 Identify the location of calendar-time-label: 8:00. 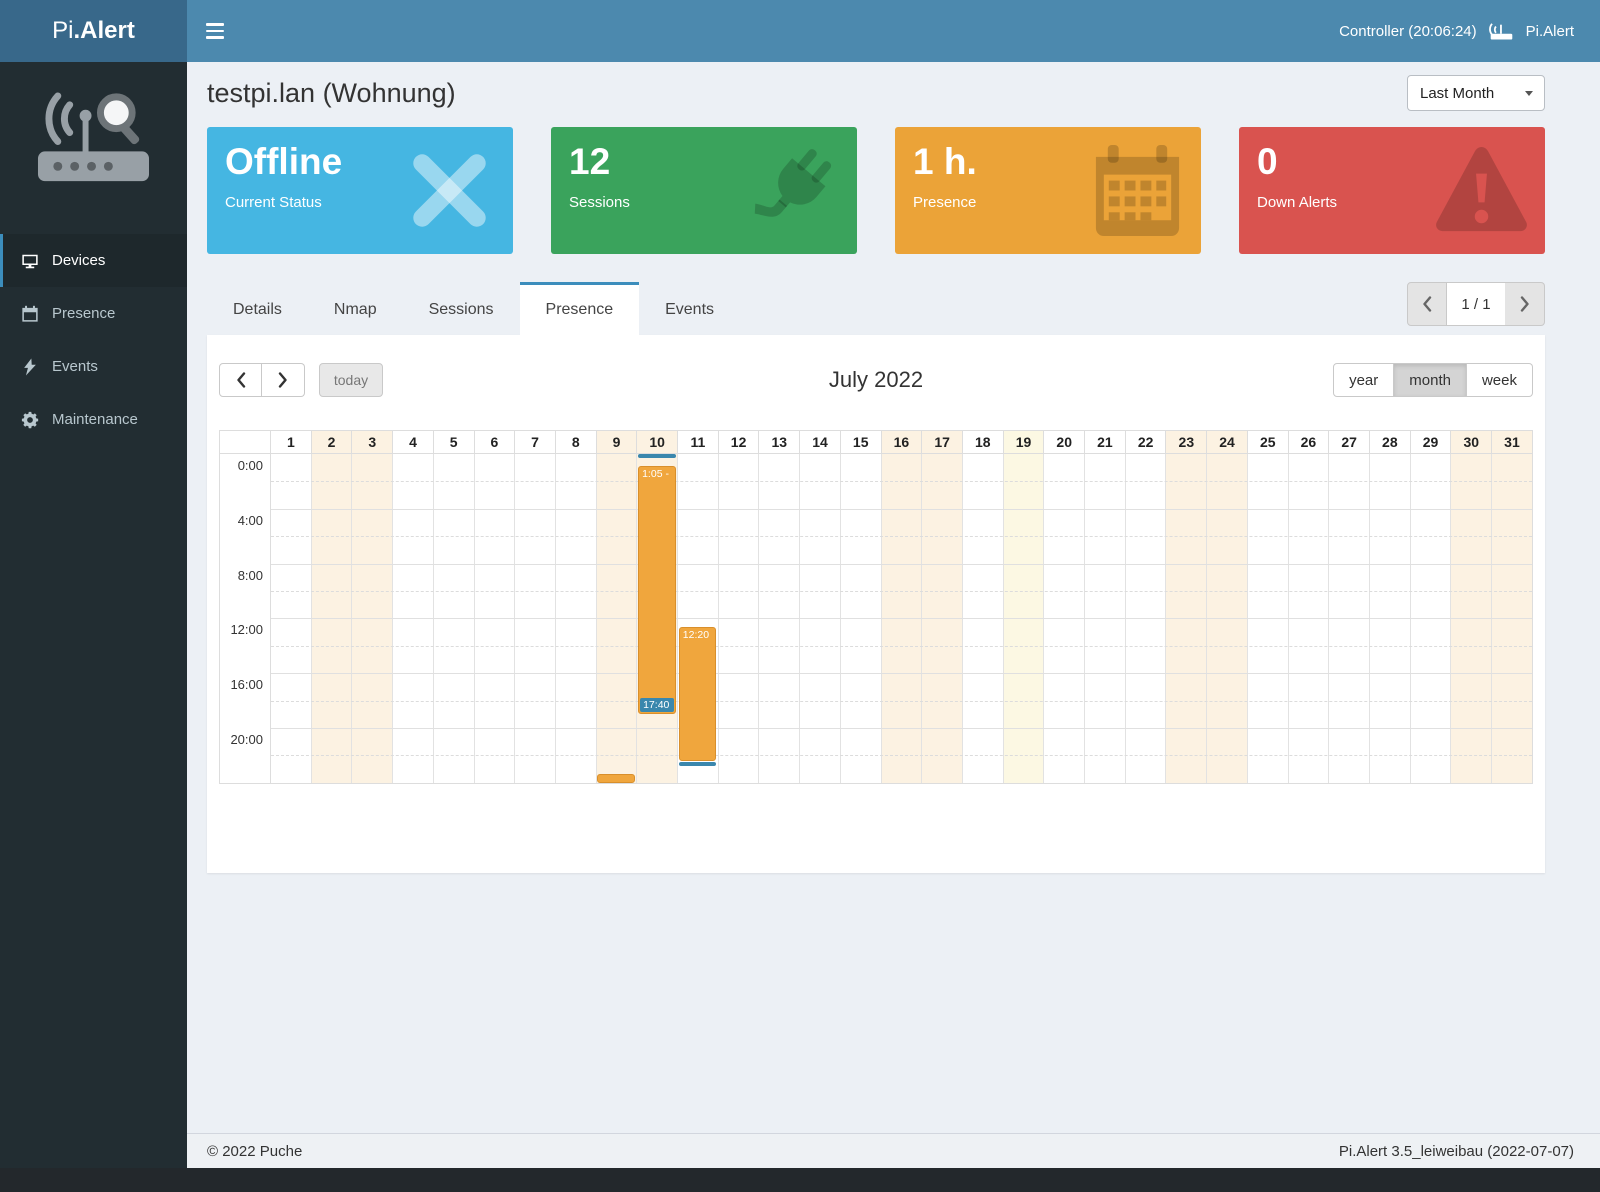
(250, 575).